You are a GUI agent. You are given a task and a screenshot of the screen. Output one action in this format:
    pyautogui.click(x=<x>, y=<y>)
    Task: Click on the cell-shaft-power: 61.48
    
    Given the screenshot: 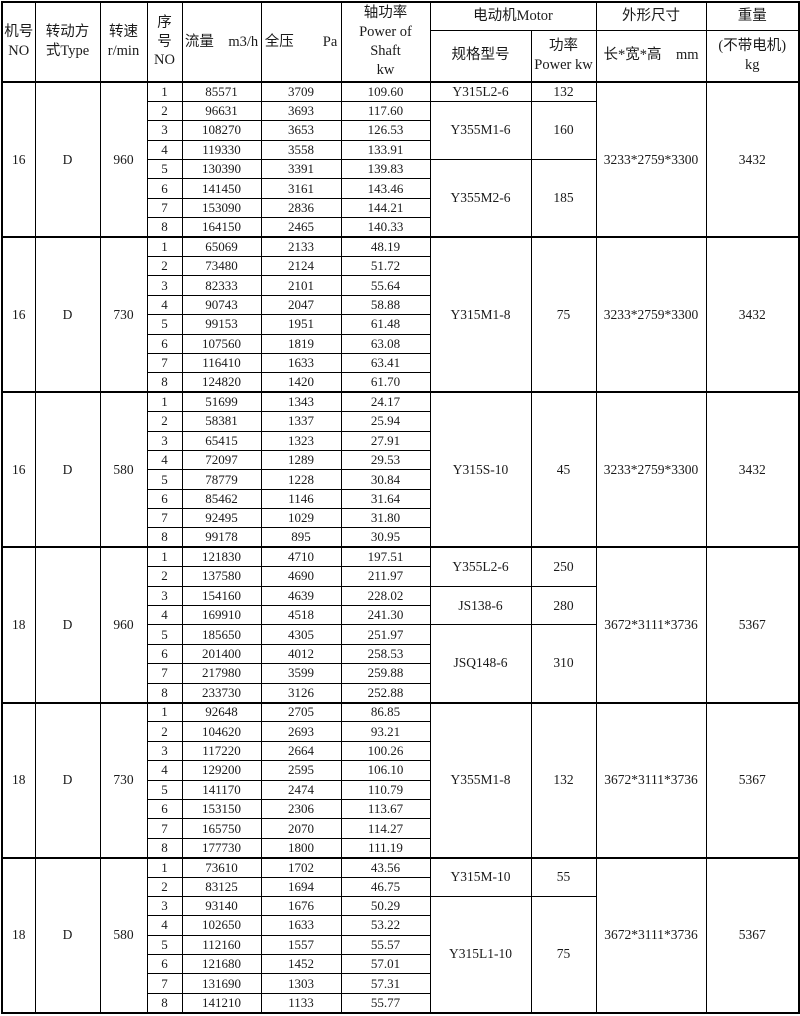 What is the action you would take?
    pyautogui.click(x=385, y=324)
    